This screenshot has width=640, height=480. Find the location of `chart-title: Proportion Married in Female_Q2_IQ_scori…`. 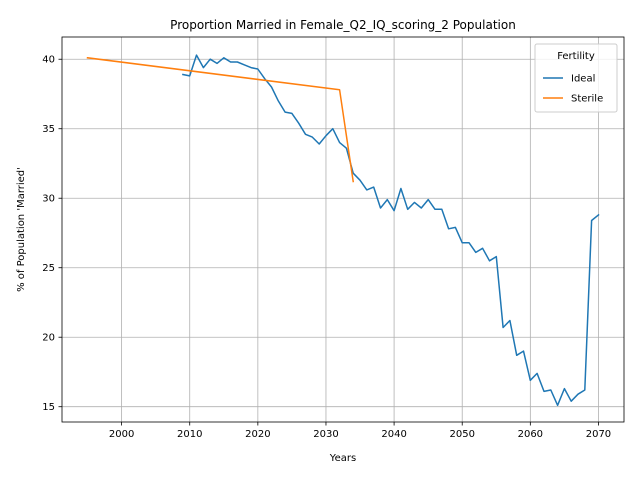

chart-title: Proportion Married in Female_Q2_IQ_scori… is located at coordinates (343, 25).